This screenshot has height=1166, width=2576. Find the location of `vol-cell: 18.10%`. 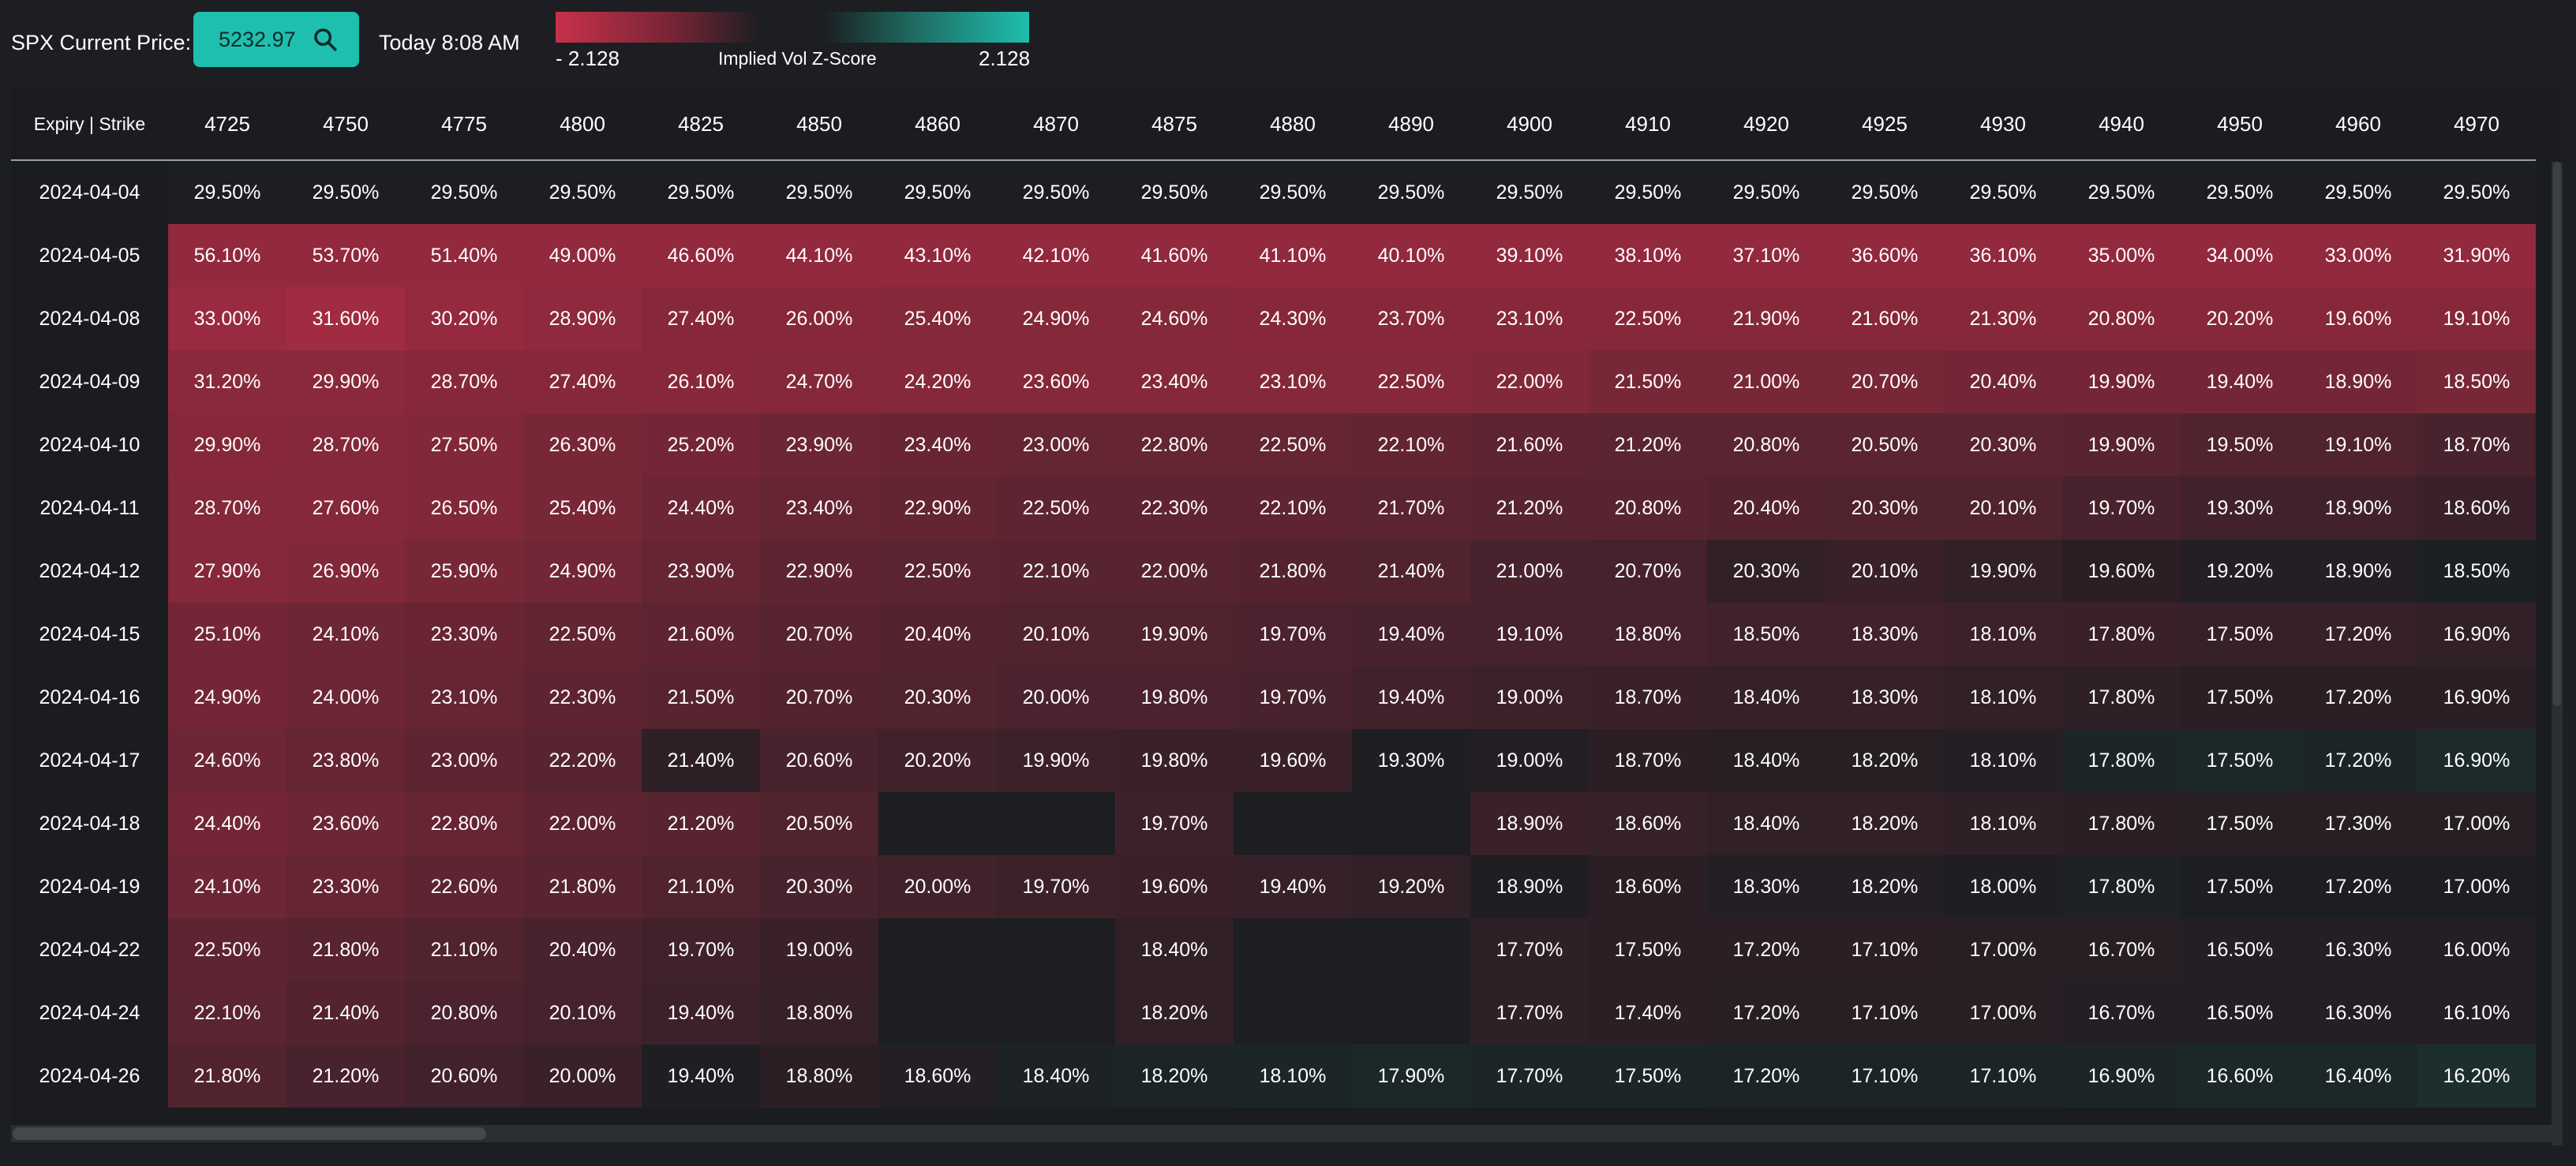

vol-cell: 18.10% is located at coordinates (1293, 1076).